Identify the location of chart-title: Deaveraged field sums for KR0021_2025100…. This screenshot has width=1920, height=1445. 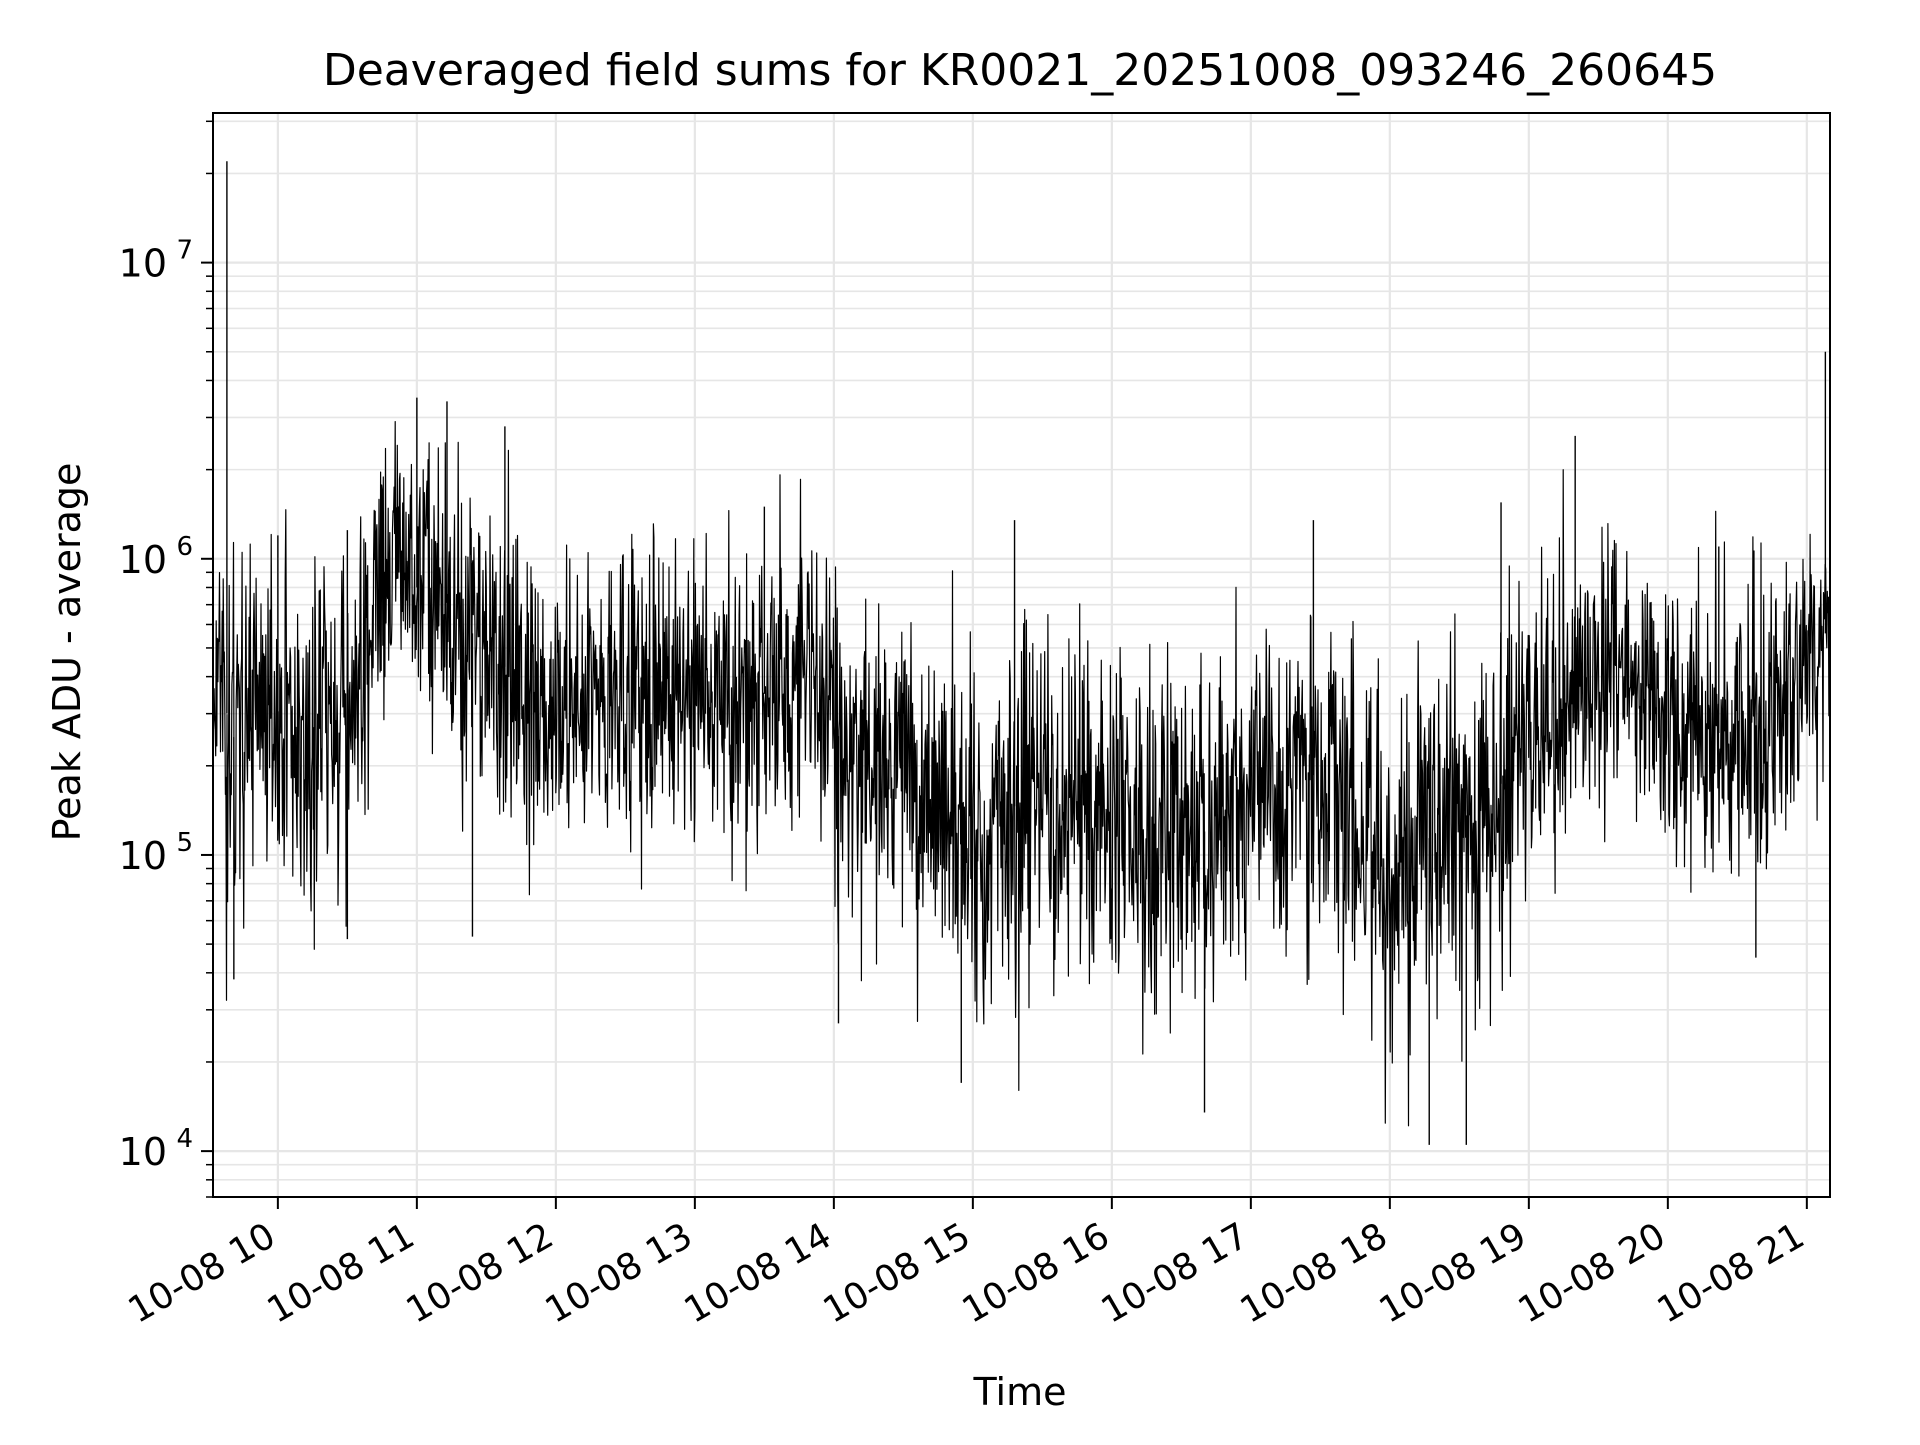
(1020, 70).